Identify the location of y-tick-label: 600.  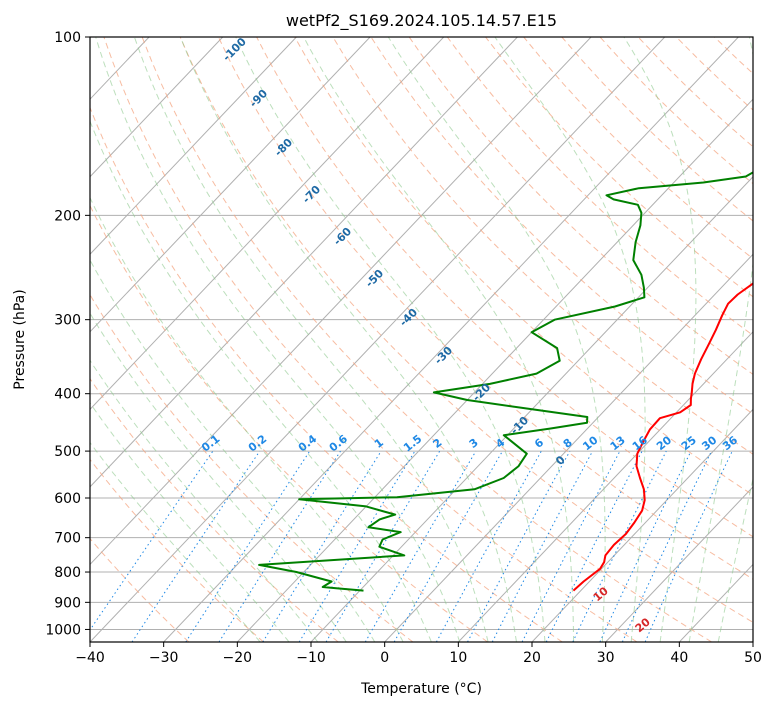
(67, 499).